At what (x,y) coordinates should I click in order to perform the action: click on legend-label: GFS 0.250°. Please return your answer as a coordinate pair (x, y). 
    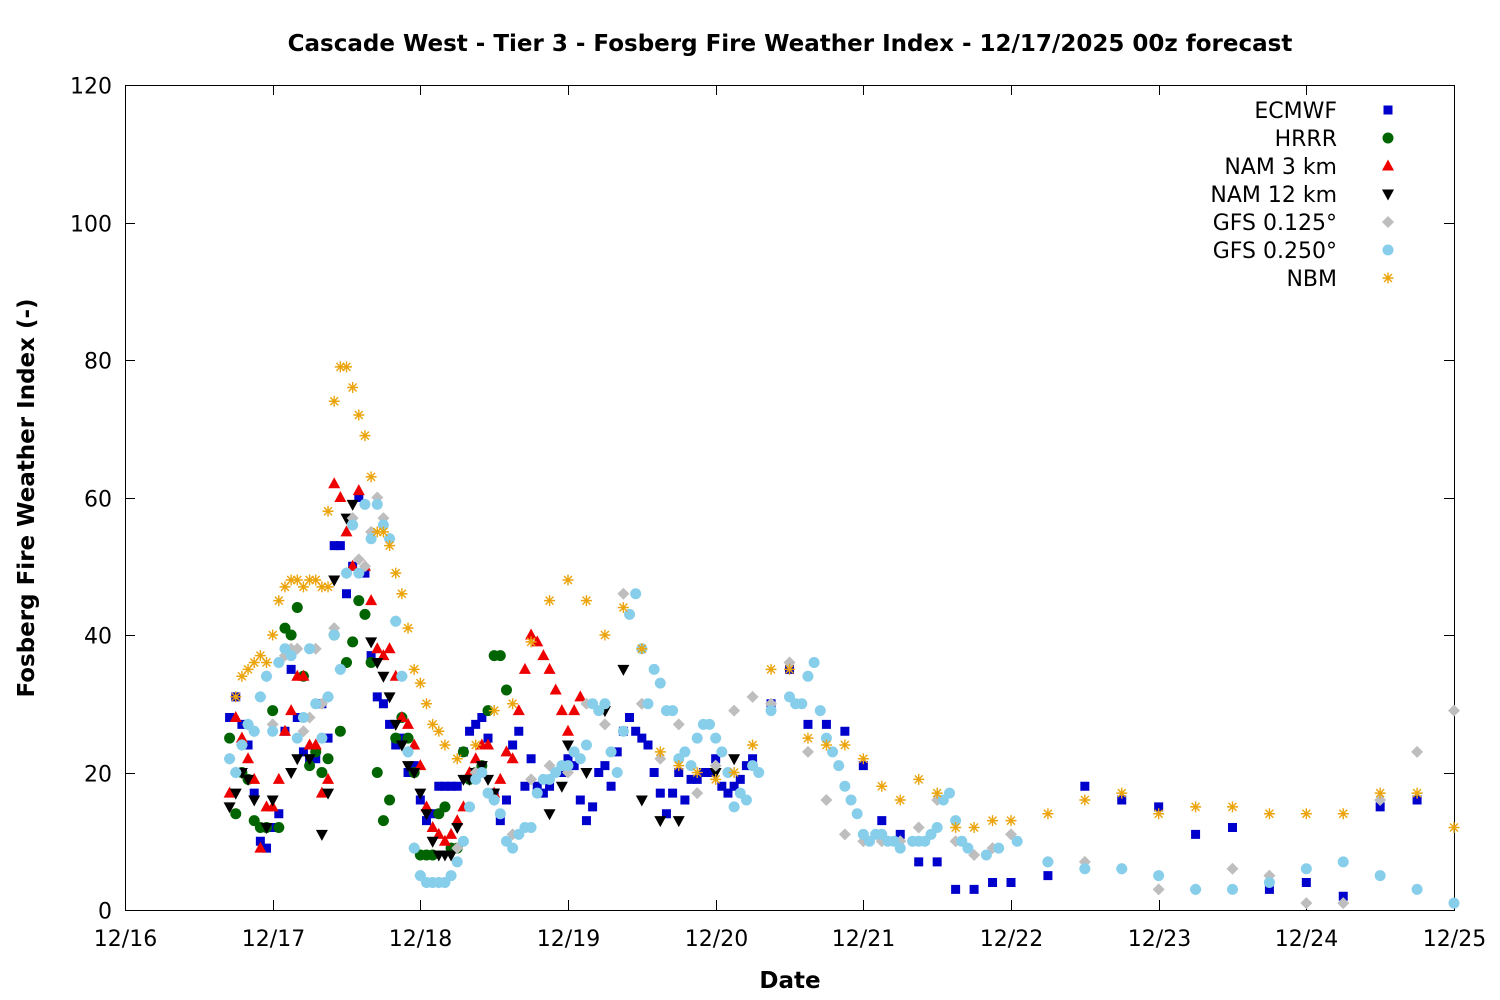
    Looking at the image, I should click on (1275, 251).